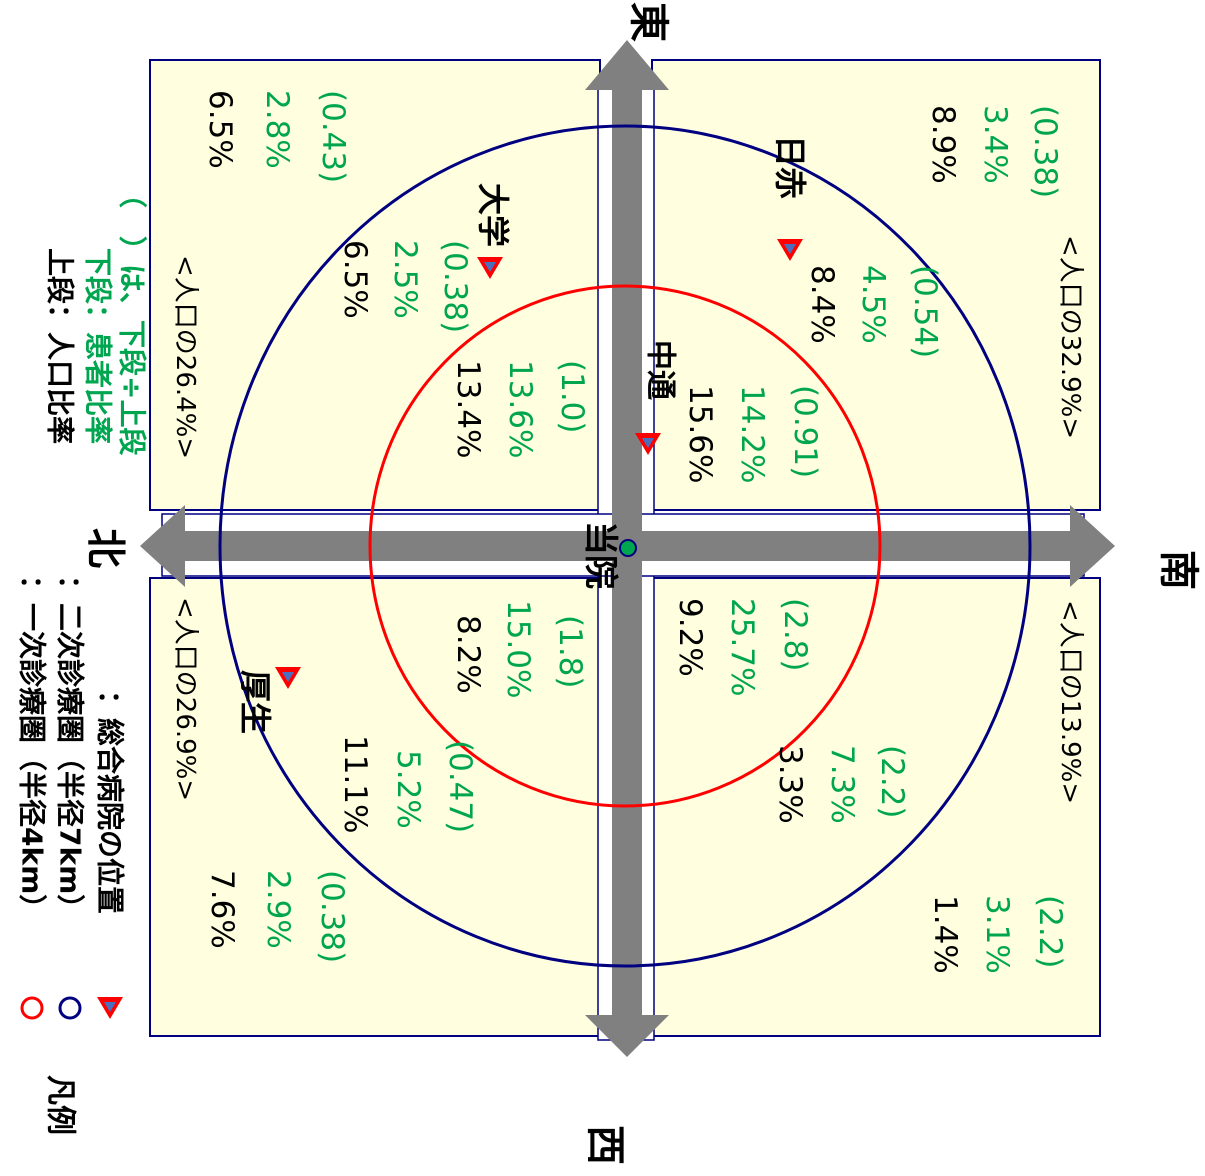 Image resolution: width=1205 pixels, height=1176 pixels. What do you see at coordinates (945, 934) in the screenshot?
I see `stat-pop: 1.4%` at bounding box center [945, 934].